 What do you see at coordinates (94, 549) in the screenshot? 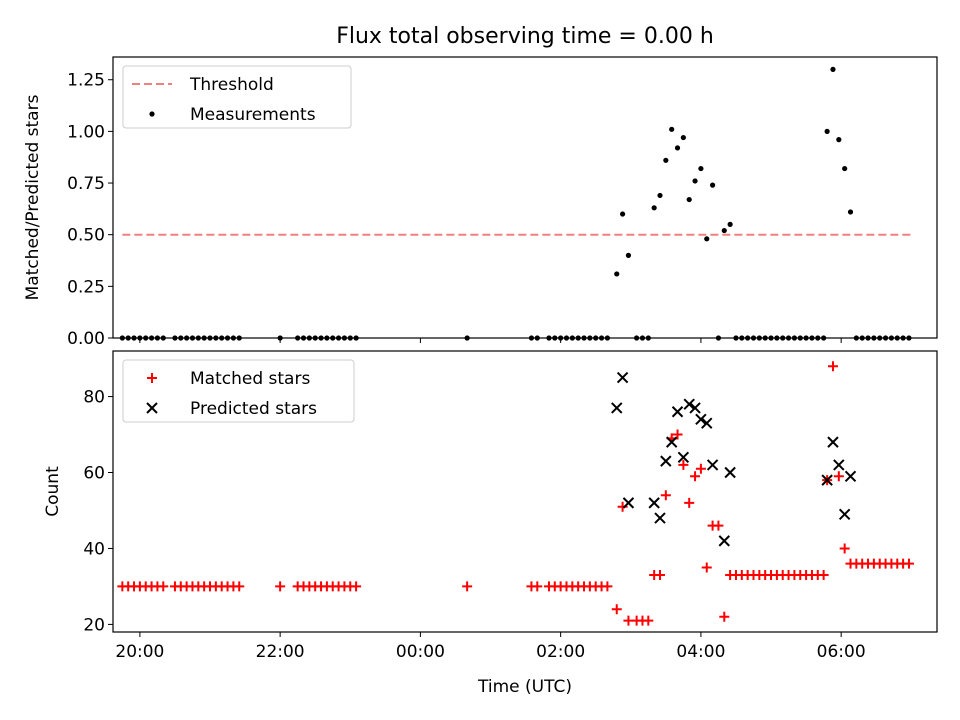
I see `y-tick-label: 40` at bounding box center [94, 549].